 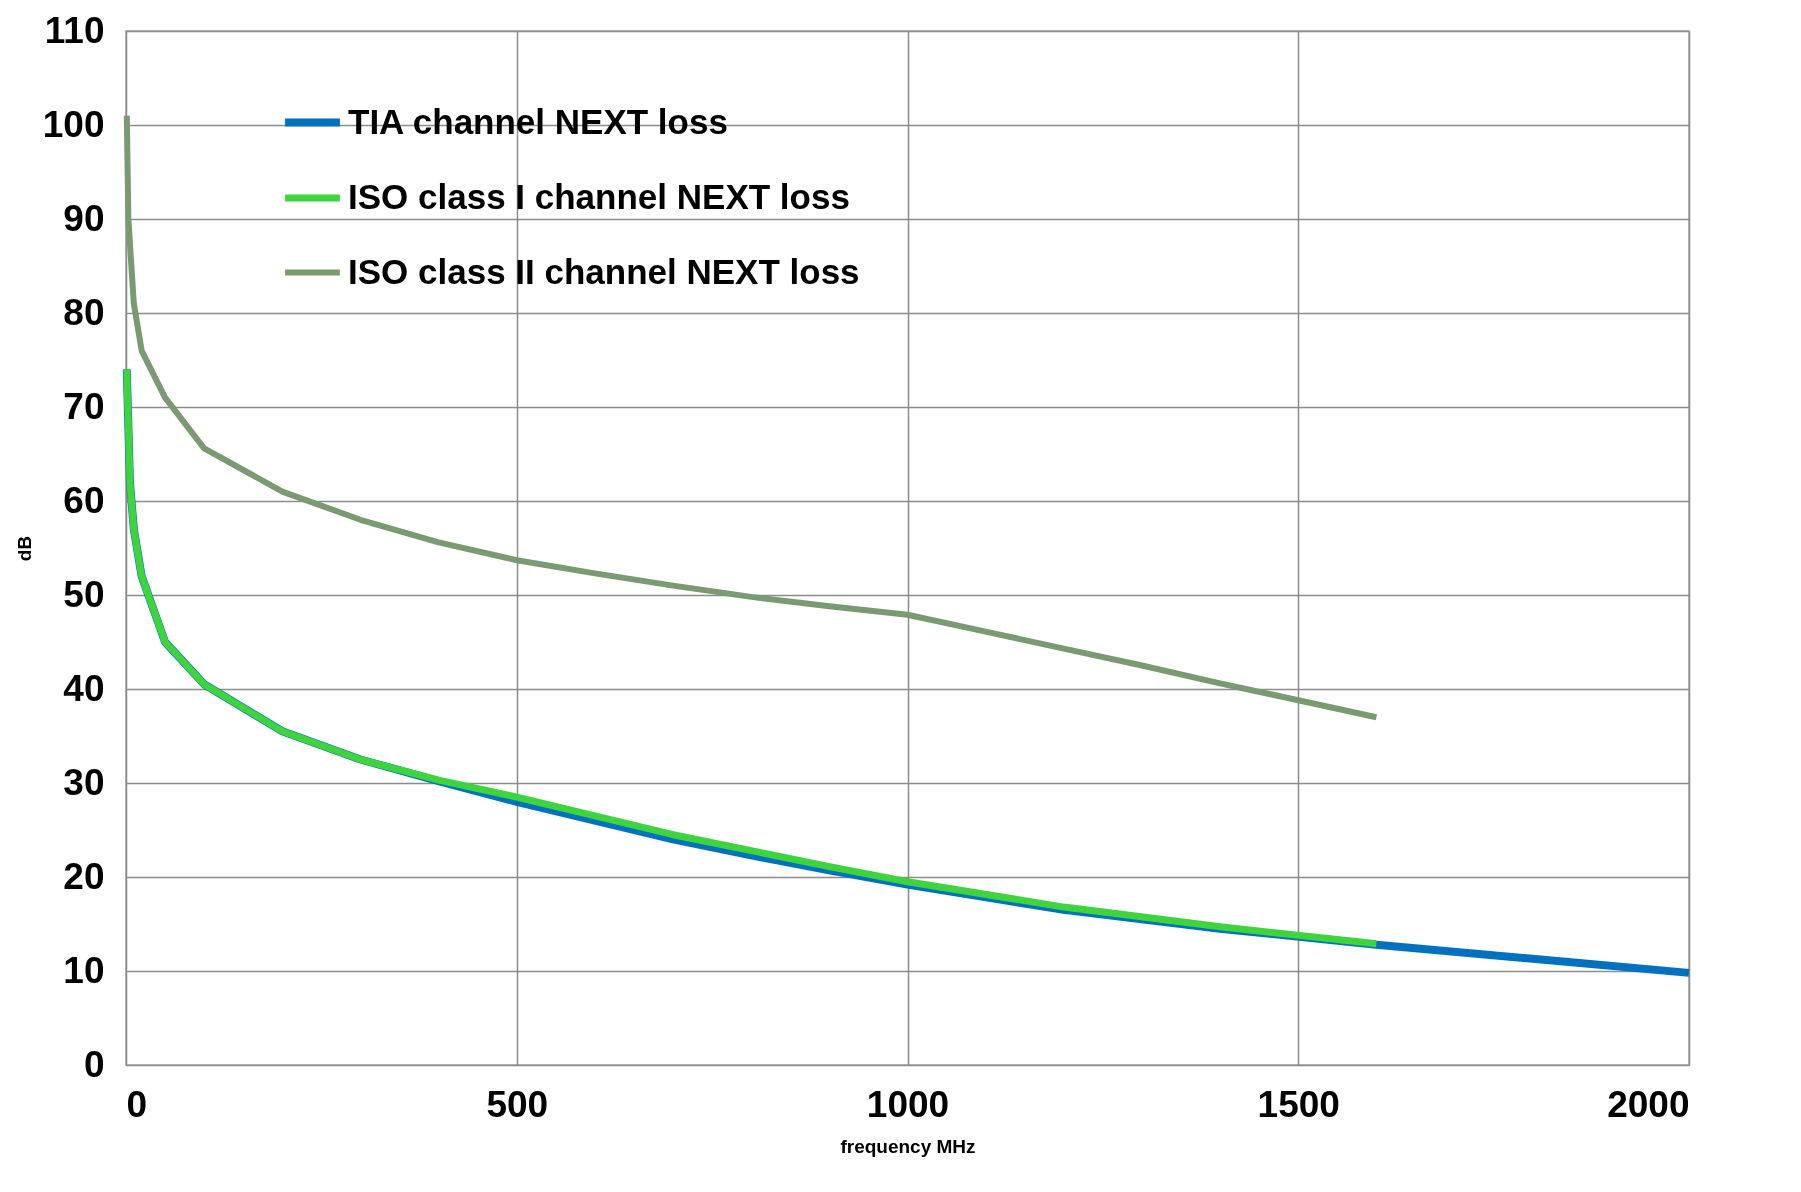 I want to click on y-tick-label: 80, so click(x=84, y=312).